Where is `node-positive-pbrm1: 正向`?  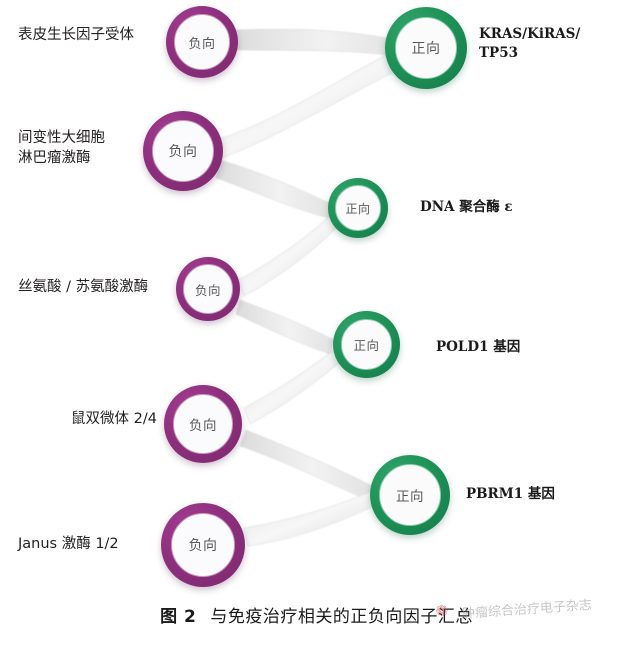 node-positive-pbrm1: 正向 is located at coordinates (410, 495).